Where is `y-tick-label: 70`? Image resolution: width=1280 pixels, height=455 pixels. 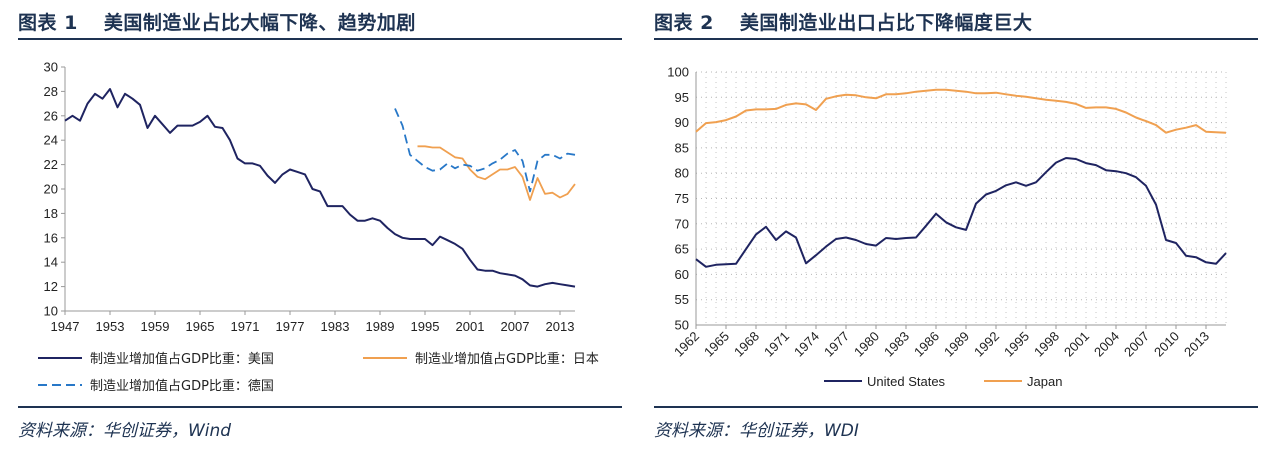
y-tick-label: 70 is located at coordinates (682, 223).